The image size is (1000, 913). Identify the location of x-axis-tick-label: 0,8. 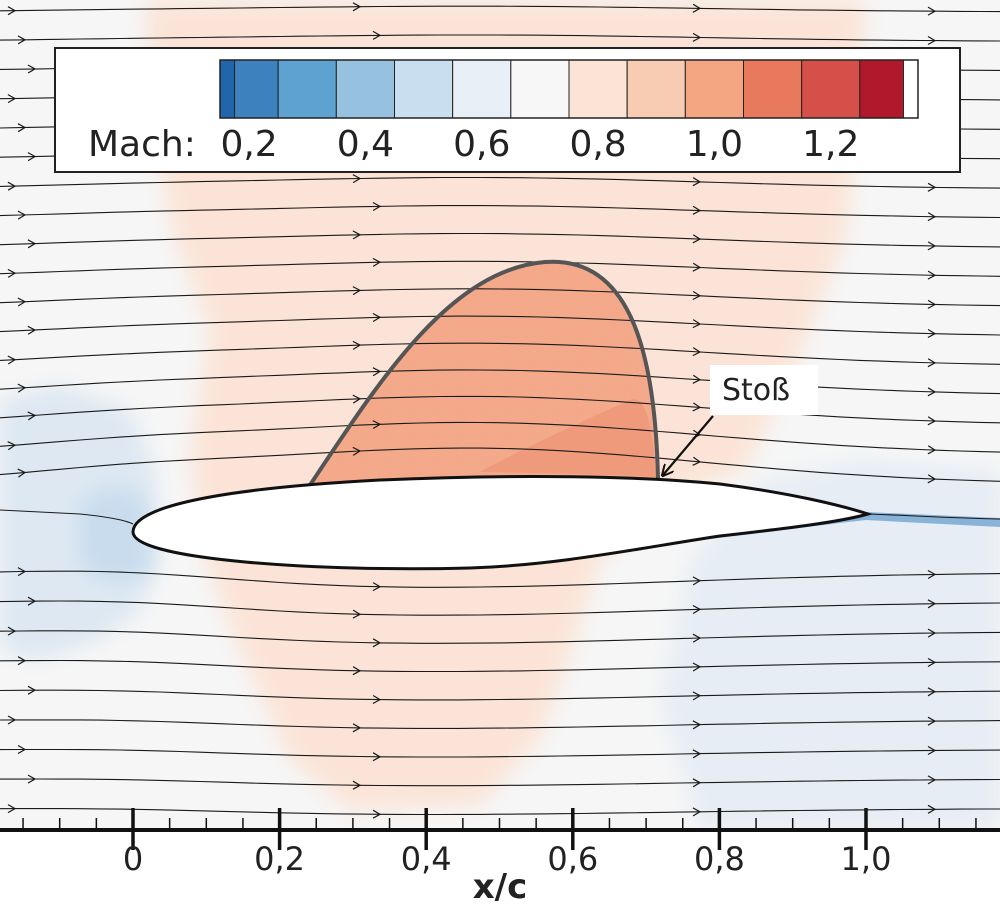
(719, 859).